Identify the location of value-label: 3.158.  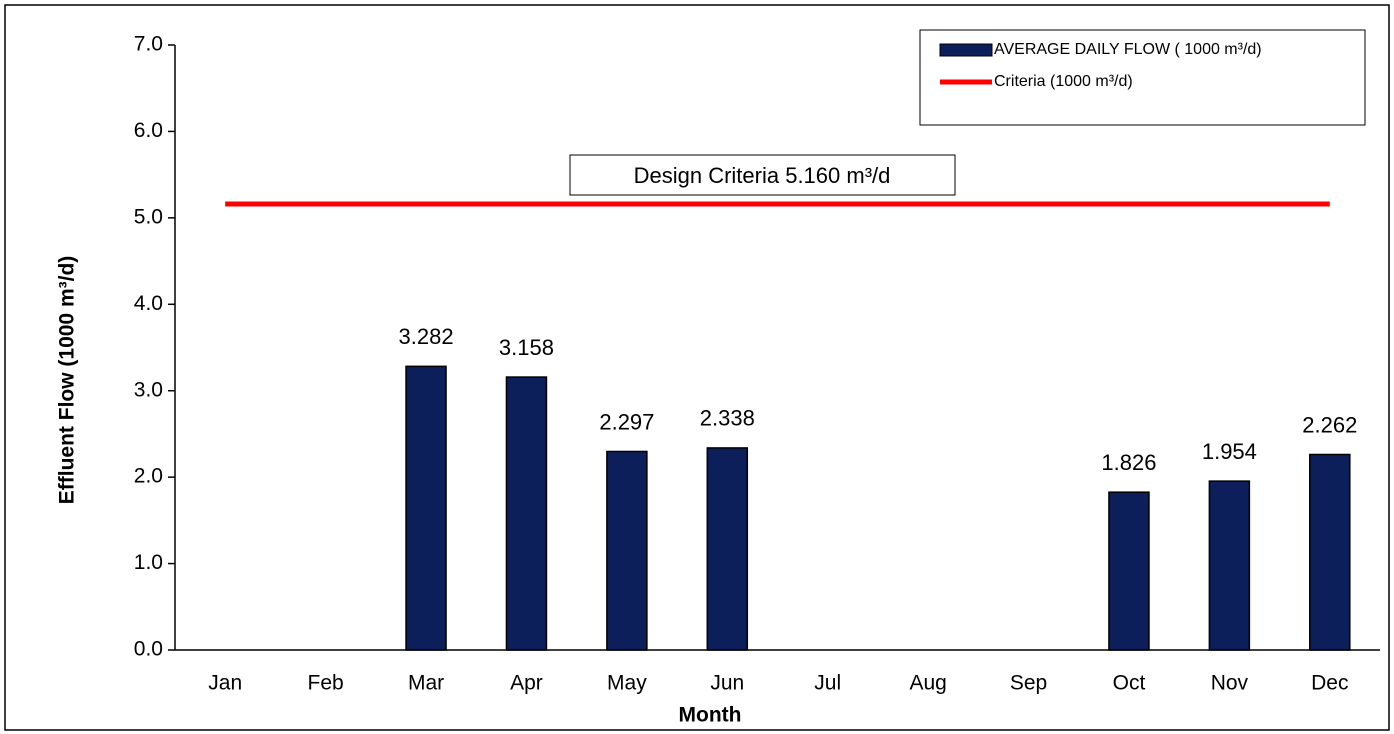
(526, 347).